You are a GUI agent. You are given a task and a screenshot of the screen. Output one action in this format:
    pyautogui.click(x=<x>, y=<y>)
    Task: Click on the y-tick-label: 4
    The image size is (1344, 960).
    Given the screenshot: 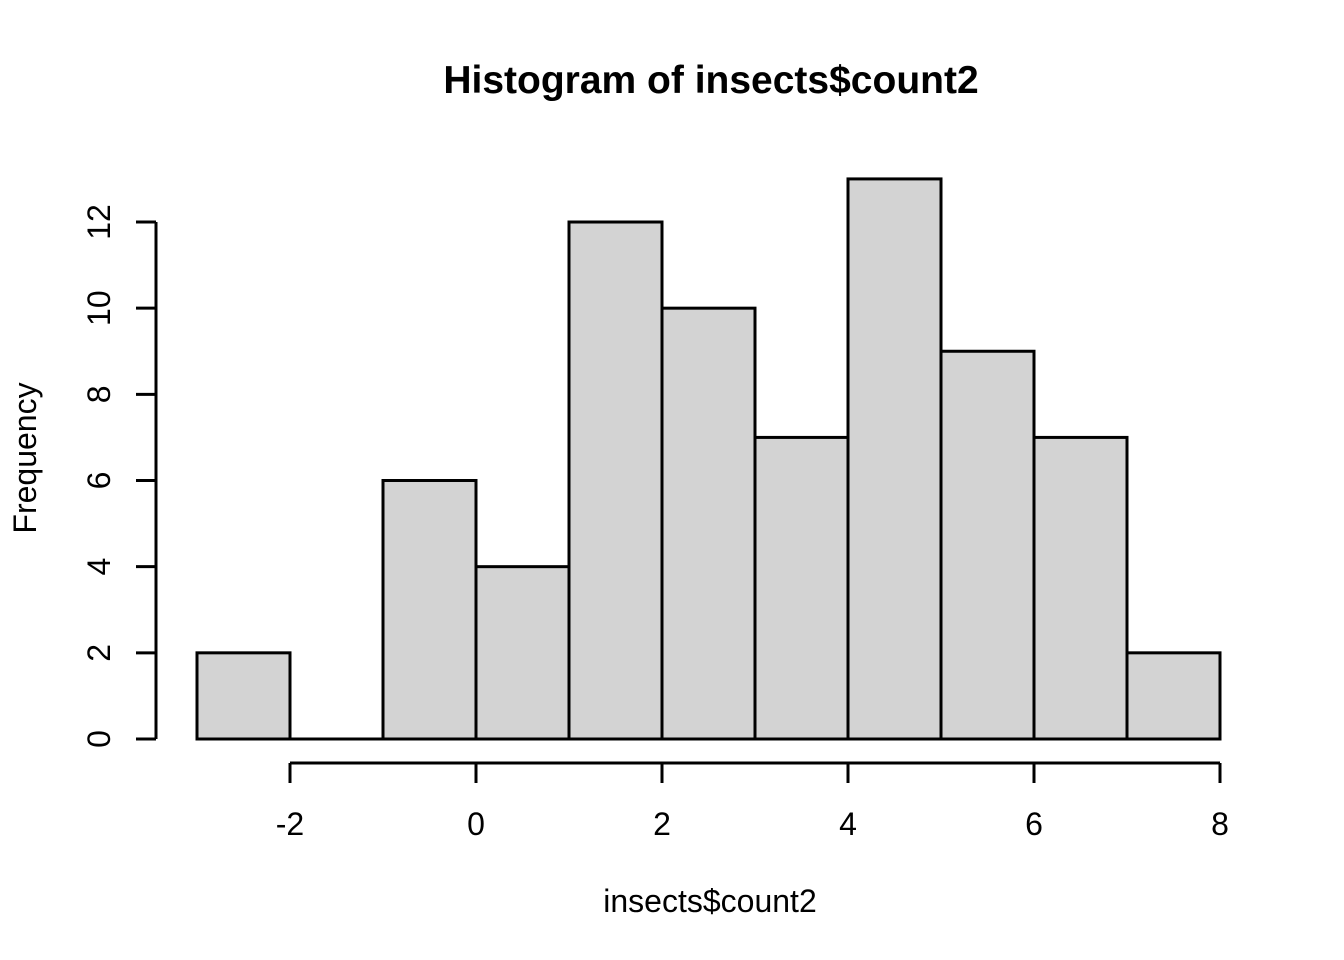 What is the action you would take?
    pyautogui.click(x=99, y=567)
    